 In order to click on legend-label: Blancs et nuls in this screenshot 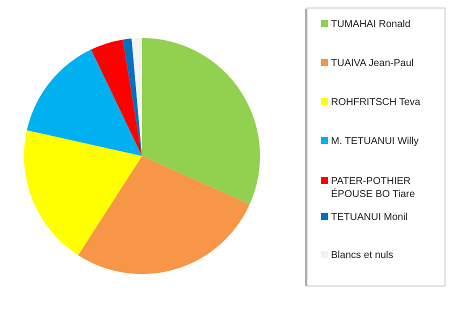, I will do `click(362, 255)`.